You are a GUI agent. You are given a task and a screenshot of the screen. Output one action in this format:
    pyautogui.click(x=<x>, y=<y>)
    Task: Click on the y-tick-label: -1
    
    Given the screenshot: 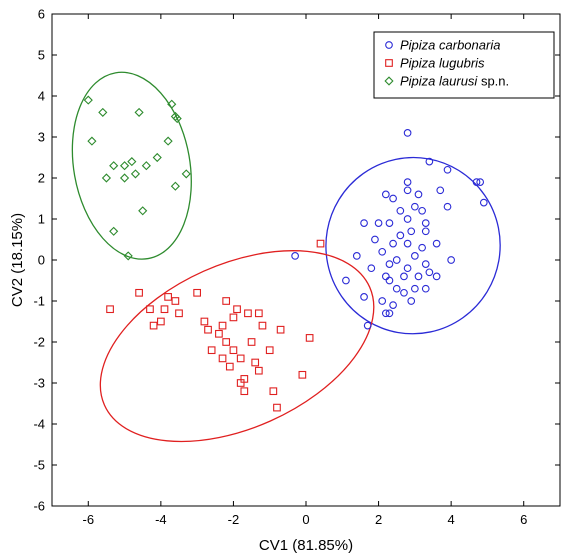 What is the action you would take?
    pyautogui.click(x=39, y=301)
    